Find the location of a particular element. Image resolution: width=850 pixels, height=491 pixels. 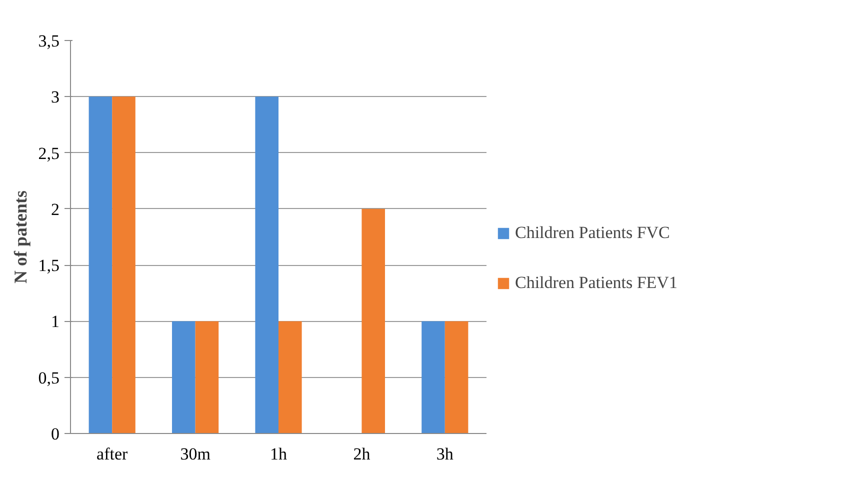

y-tick-label: 2,5 is located at coordinates (49, 153).